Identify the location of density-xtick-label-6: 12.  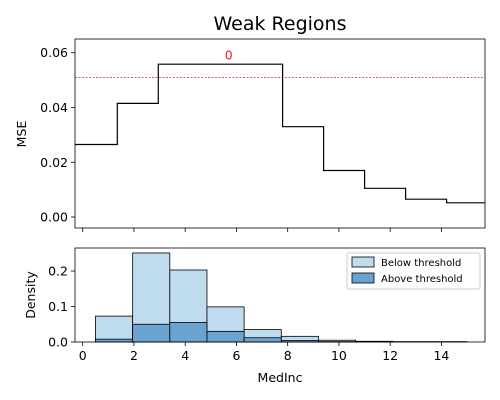
(390, 355).